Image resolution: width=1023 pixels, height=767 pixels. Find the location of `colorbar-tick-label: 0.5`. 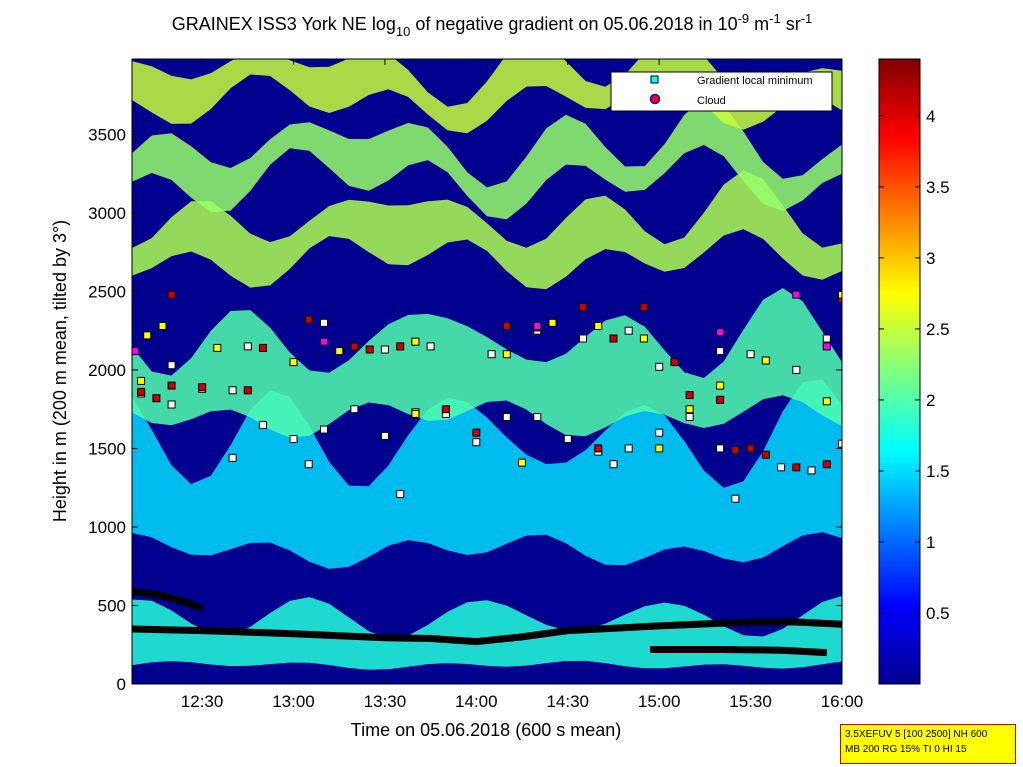

colorbar-tick-label: 0.5 is located at coordinates (938, 613).